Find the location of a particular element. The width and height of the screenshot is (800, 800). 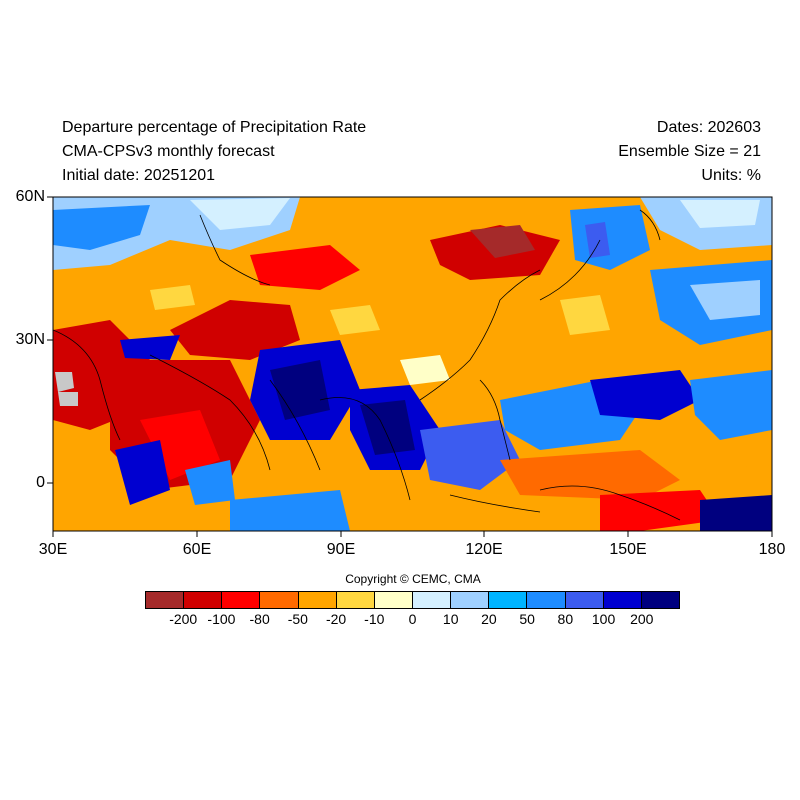

colorbar-tick-label: -80 is located at coordinates (259, 619).